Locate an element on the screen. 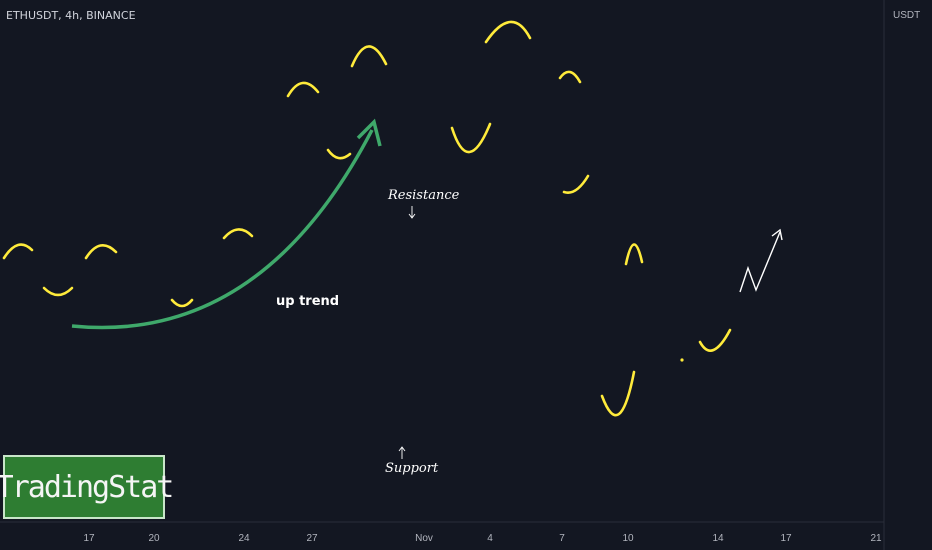  uptrend-arrowhead is located at coordinates (369, 132).